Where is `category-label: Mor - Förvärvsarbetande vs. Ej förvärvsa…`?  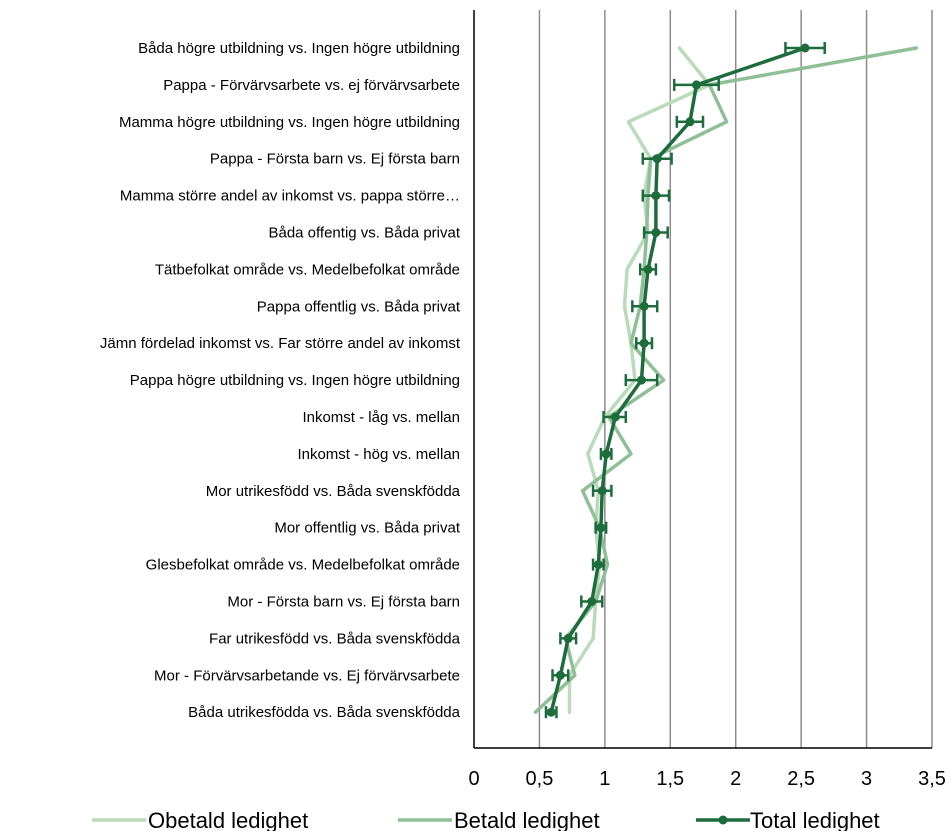 category-label: Mor - Förvärvsarbetande vs. Ej förvärvsa… is located at coordinates (307, 675).